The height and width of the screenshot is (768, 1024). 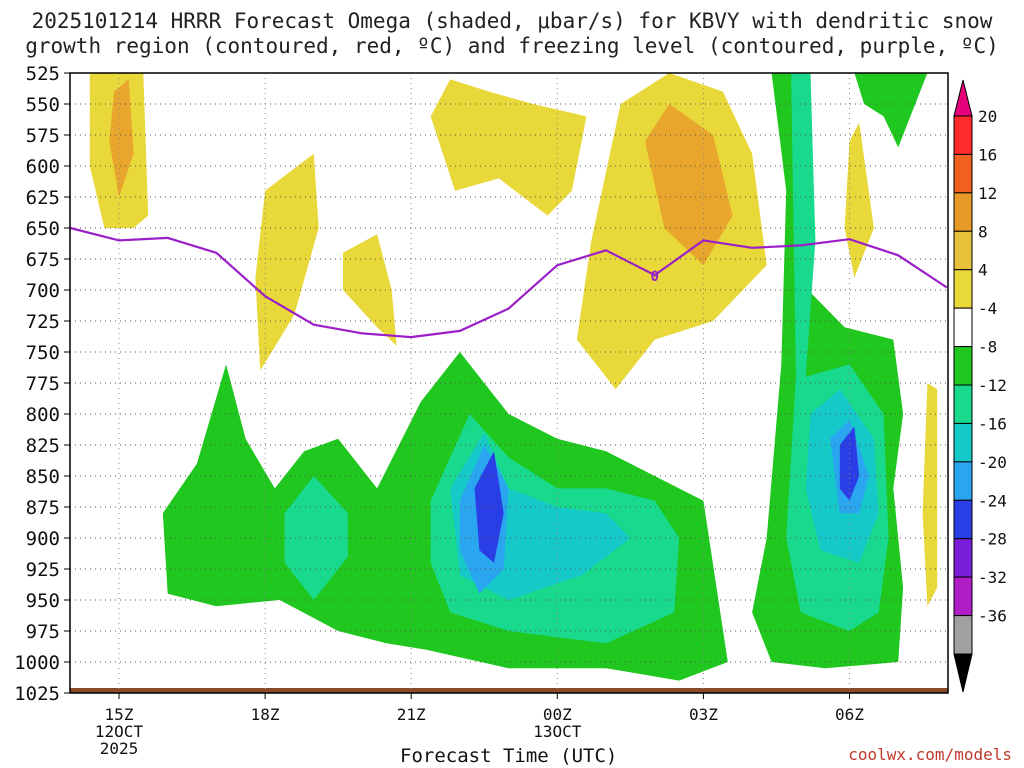 I want to click on y-tick-label: 850, so click(x=43, y=477).